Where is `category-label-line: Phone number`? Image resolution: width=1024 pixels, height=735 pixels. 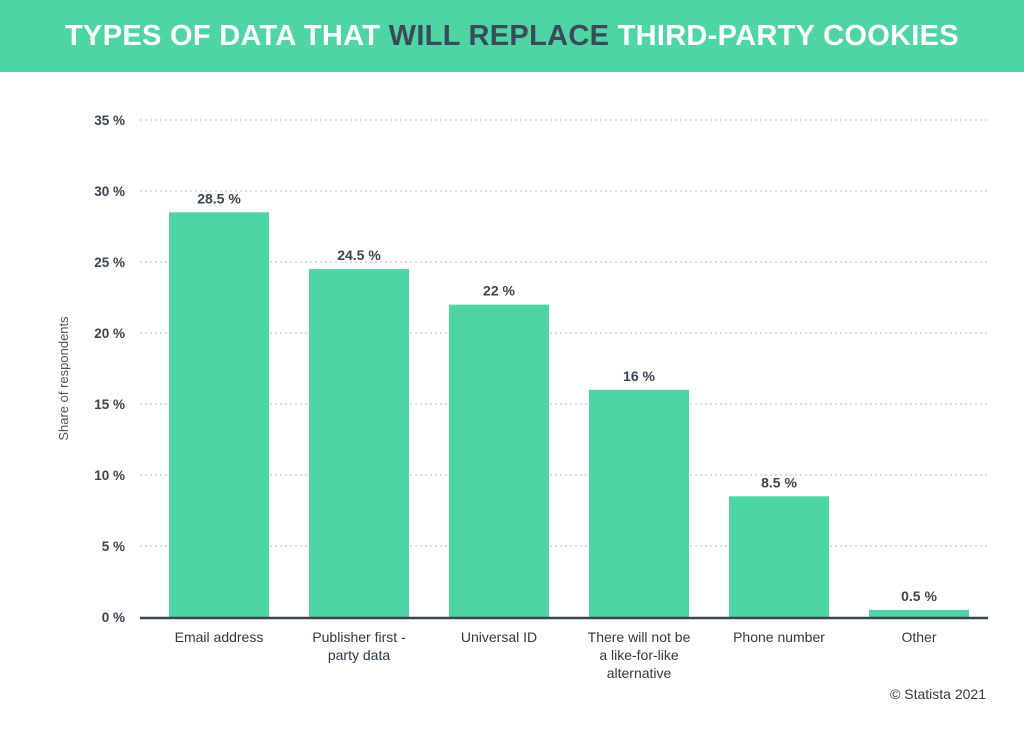
category-label-line: Phone number is located at coordinates (779, 637).